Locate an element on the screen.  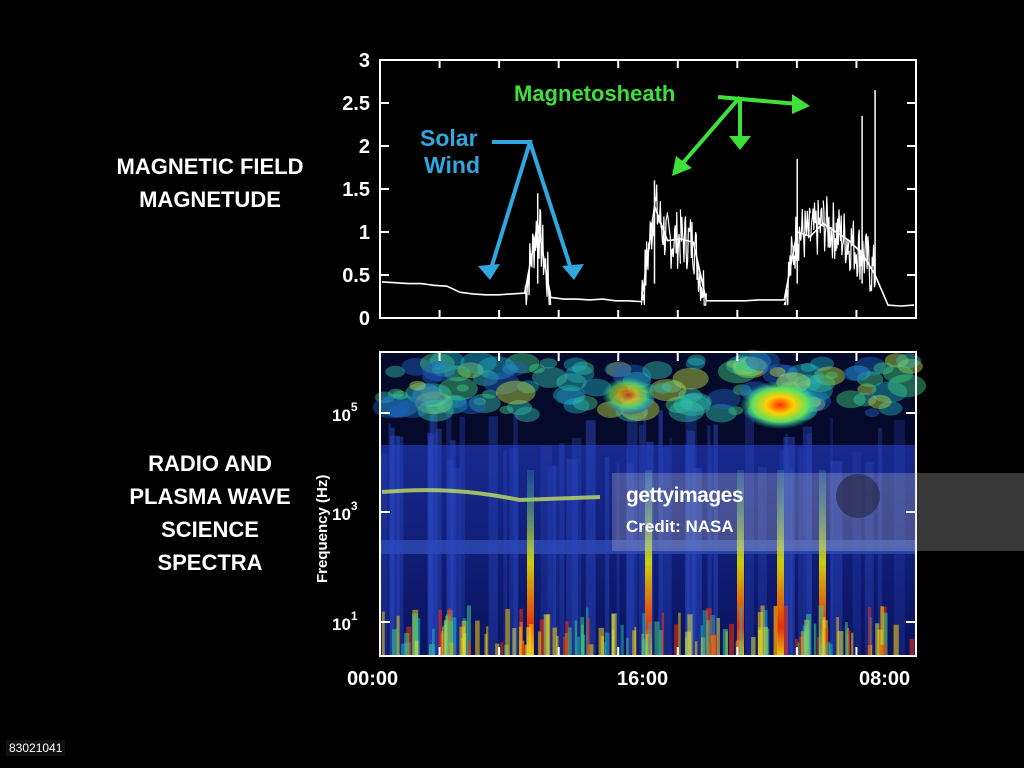
magnetic-field-label: MAGNETIC FIELD MAGNETUDE is located at coordinates (210, 183).